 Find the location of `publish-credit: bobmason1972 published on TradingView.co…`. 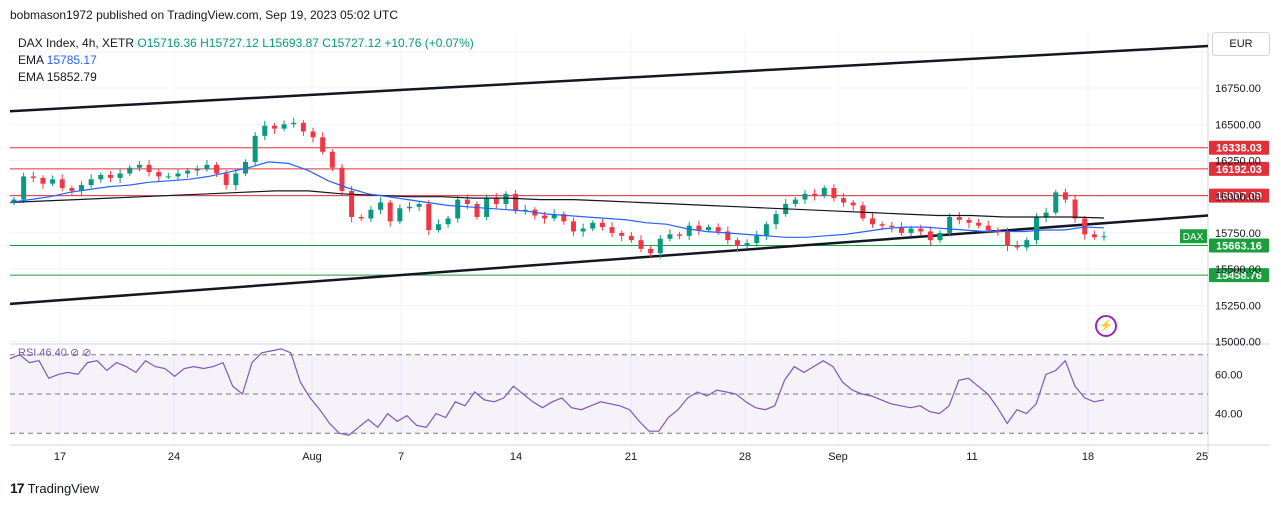

publish-credit: bobmason1972 published on TradingView.co… is located at coordinates (204, 15).